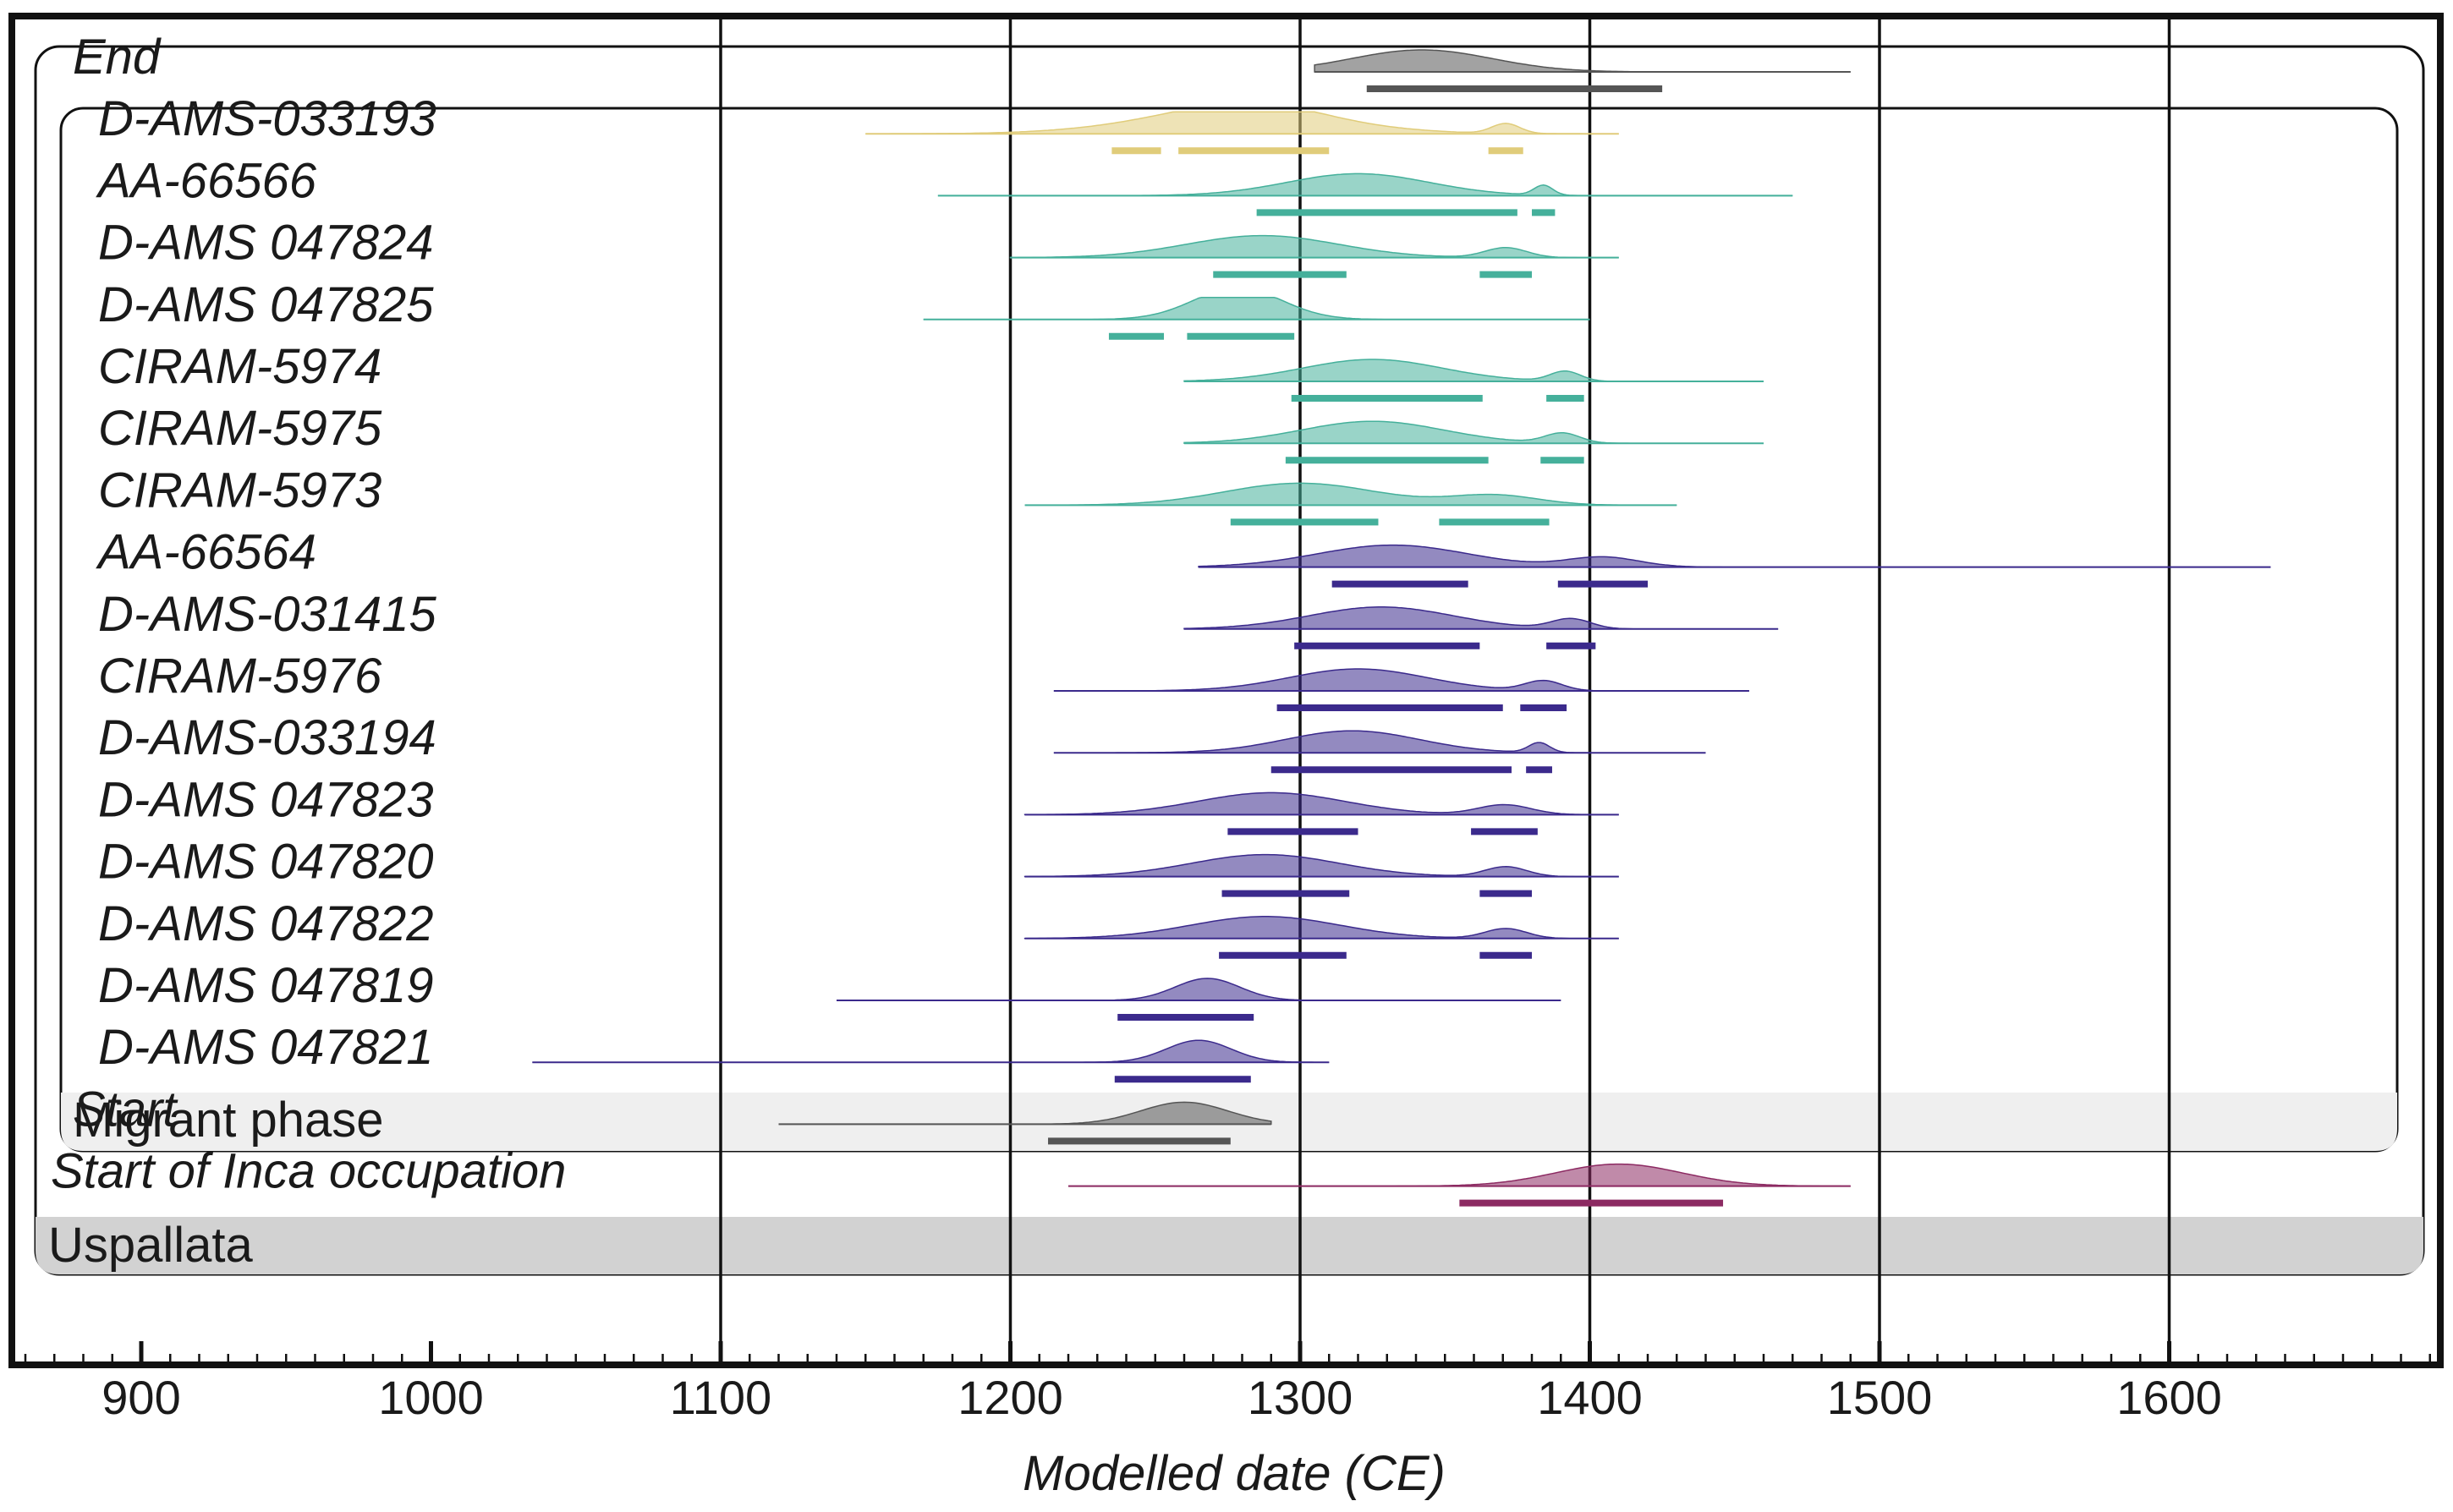  I want to click on phase-label-migrant: Migrant phase, so click(228, 1120).